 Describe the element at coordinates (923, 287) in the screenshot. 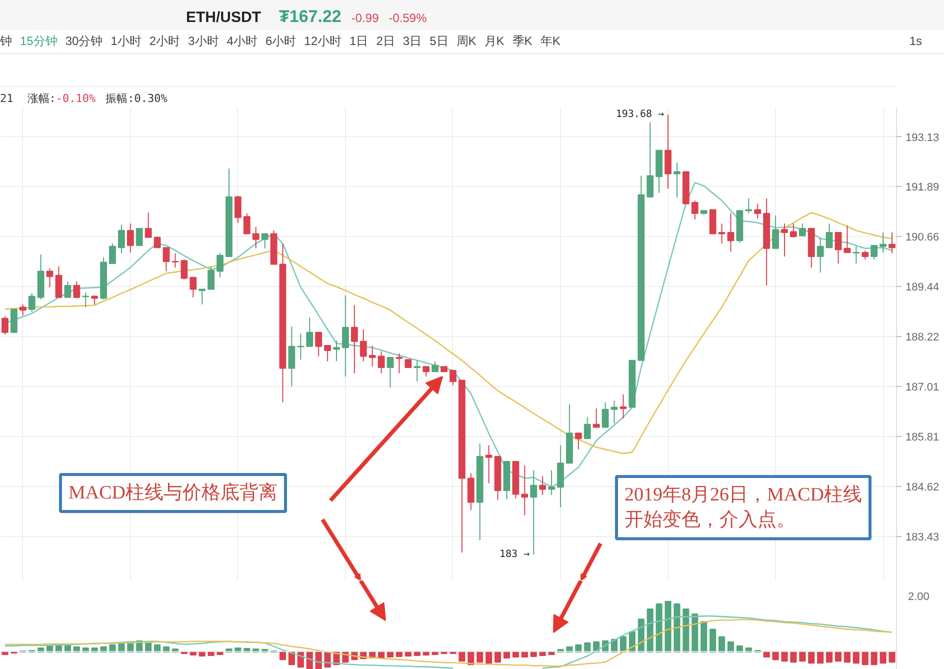

I see `y-tick-label: 189.44` at that location.